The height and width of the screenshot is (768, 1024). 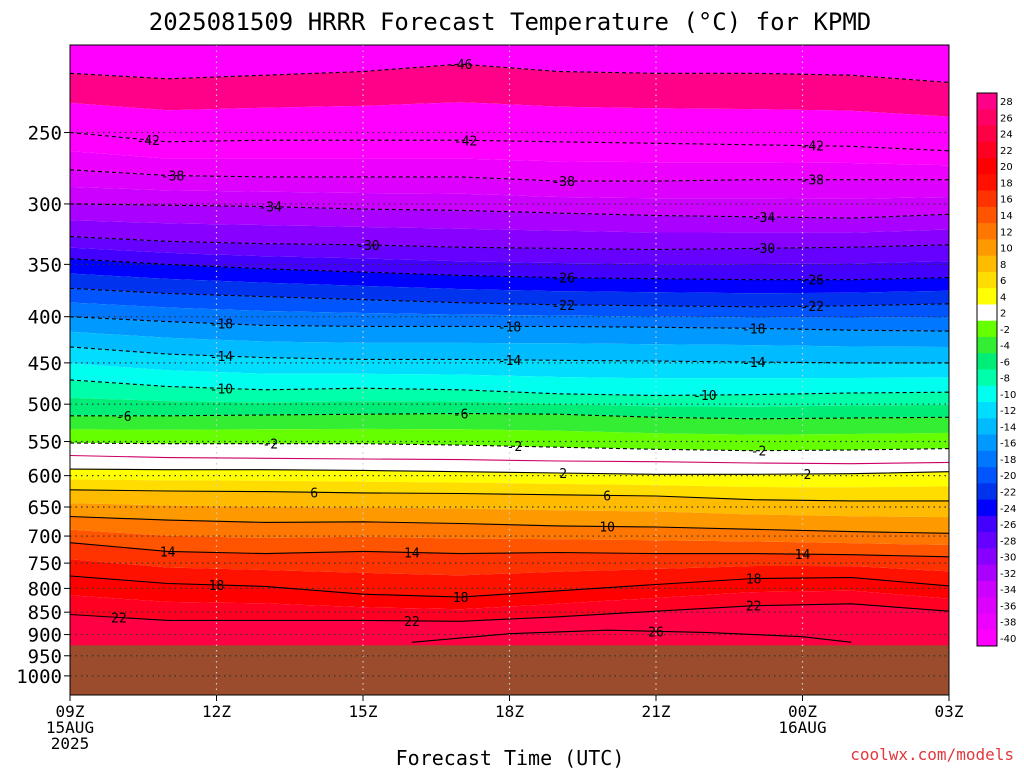 I want to click on legend-label: -34, so click(x=1008, y=590).